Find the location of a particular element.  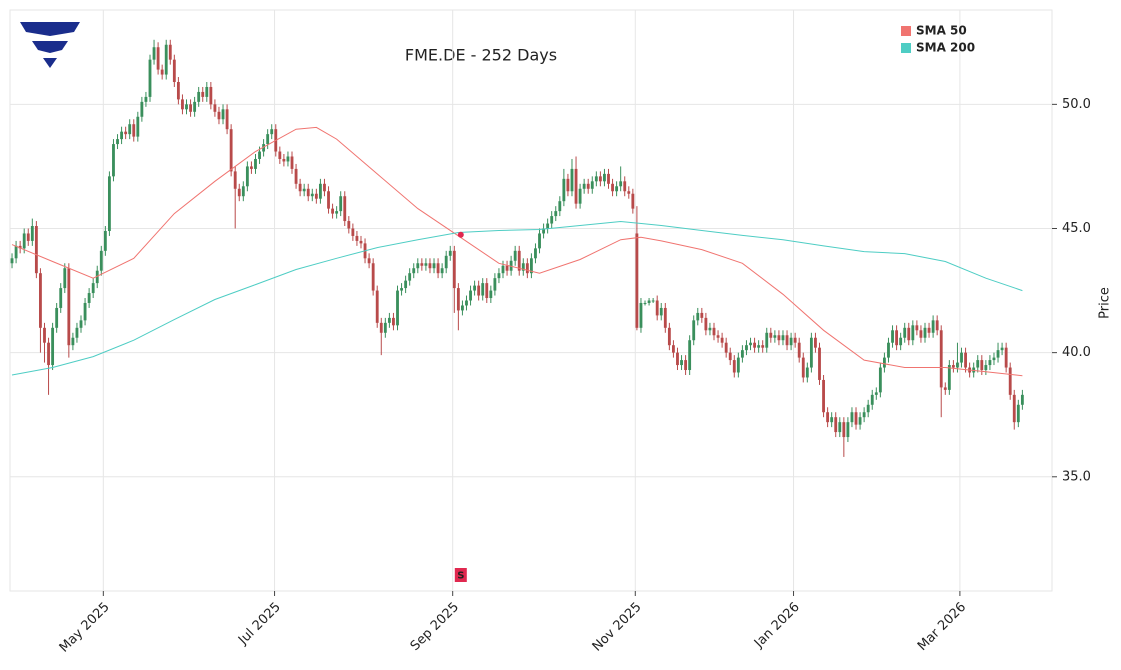

x-tick-label: Sep 2025 is located at coordinates (435, 627).